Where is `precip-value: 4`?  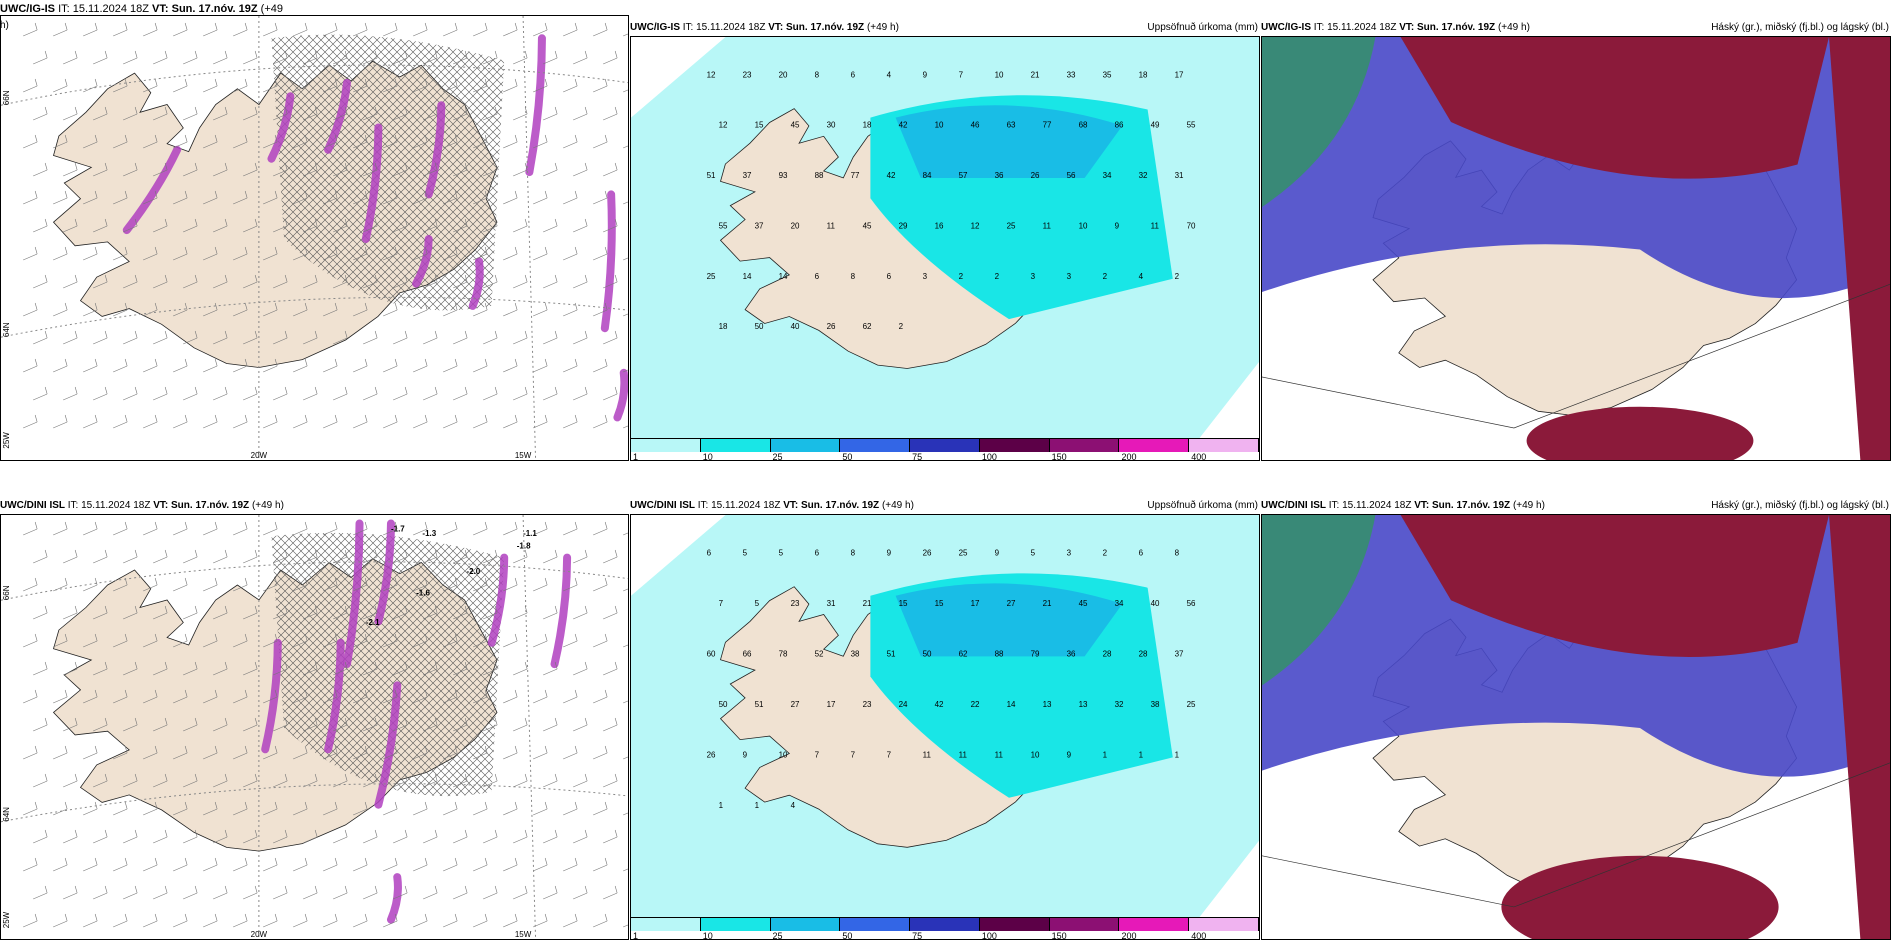
precip-value: 4 is located at coordinates (1141, 276).